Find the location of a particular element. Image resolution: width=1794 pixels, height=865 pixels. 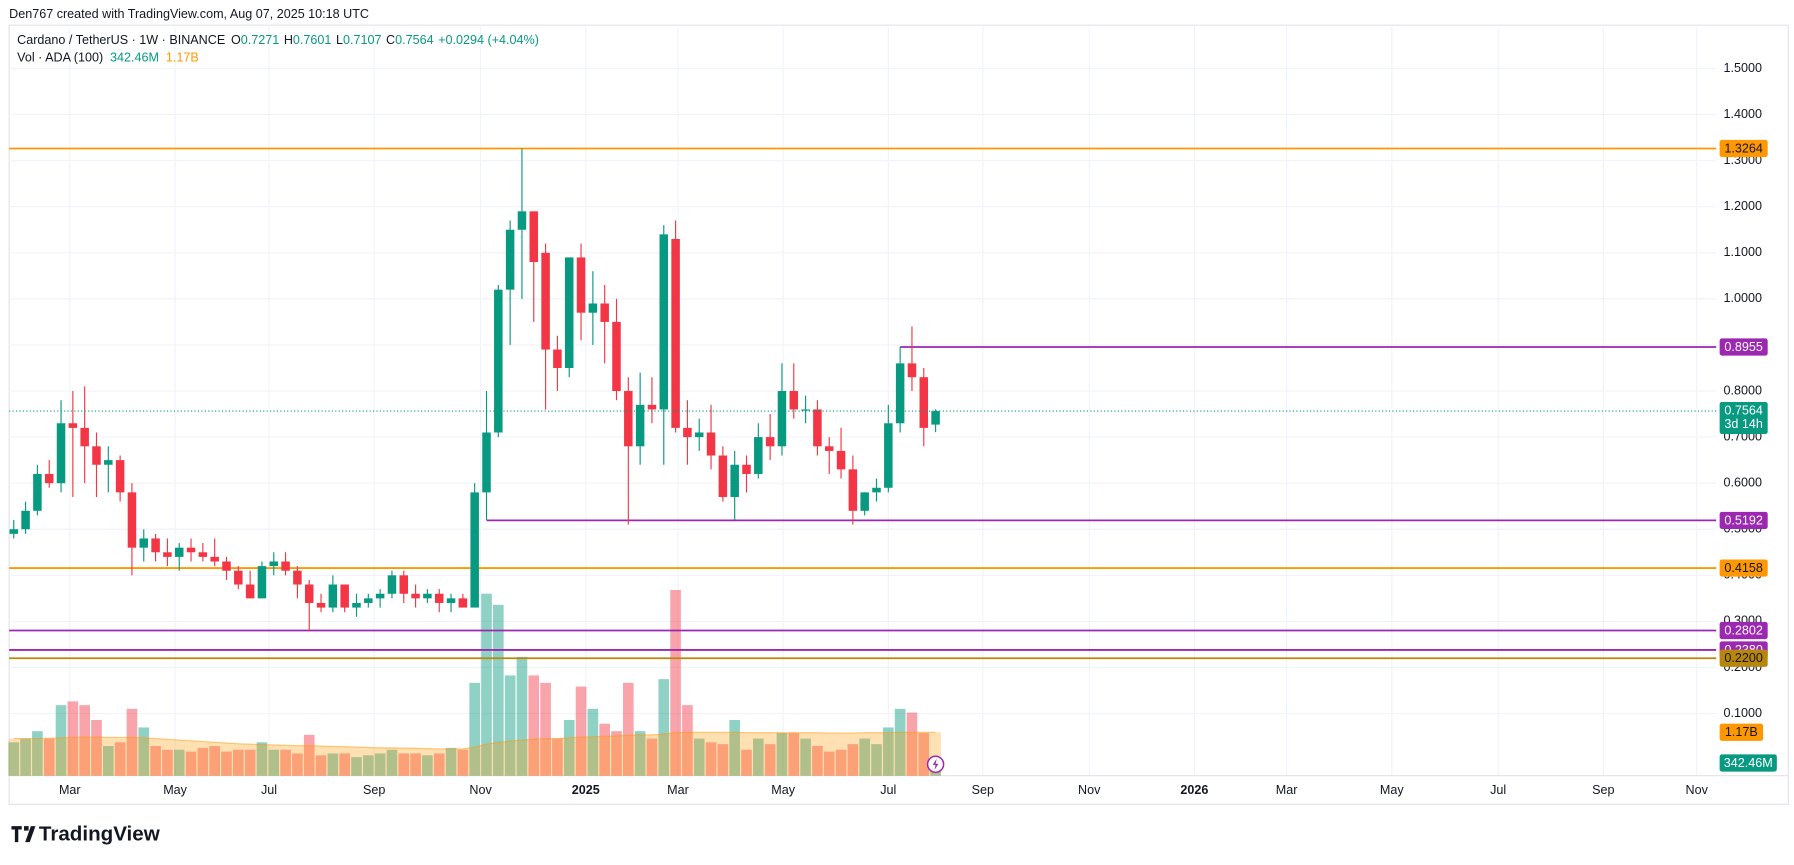

volume-ma-tag-label: 1.17B is located at coordinates (1741, 732).